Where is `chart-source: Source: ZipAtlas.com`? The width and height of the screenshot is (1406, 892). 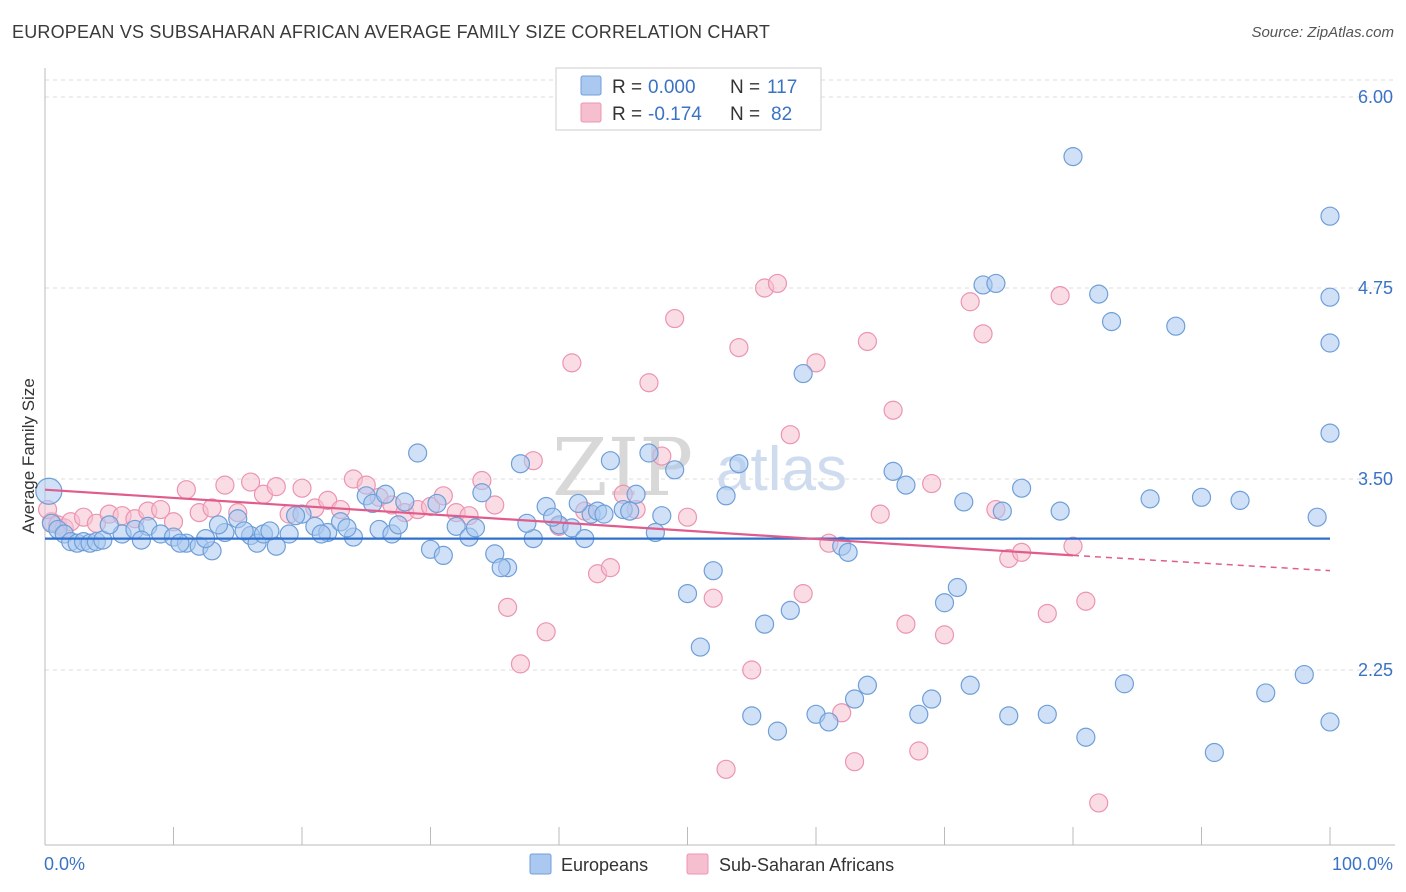
chart-source: Source: ZipAtlas.com is located at coordinates (1322, 32).